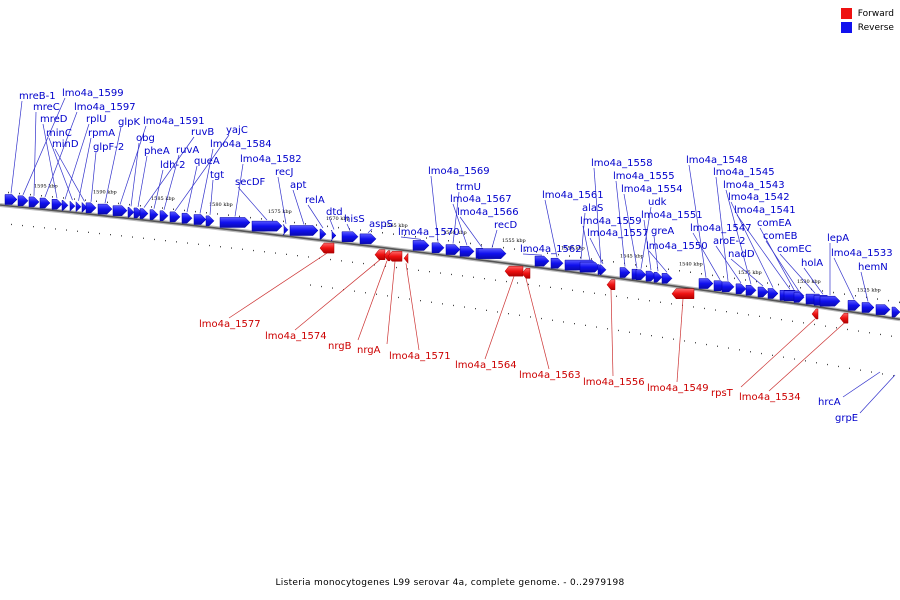 Image resolution: width=900 pixels, height=600 pixels. What do you see at coordinates (812, 263) in the screenshot?
I see `gene-label-hola: holA` at bounding box center [812, 263].